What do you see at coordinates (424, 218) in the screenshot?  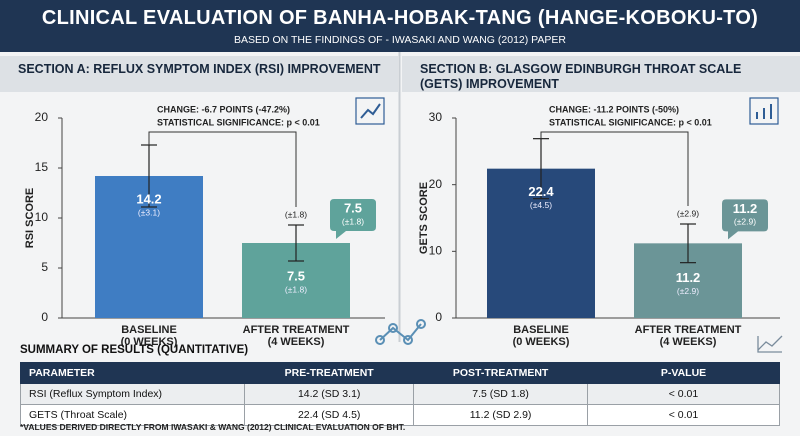 I see `y-axis-label: GETS SCORE` at bounding box center [424, 218].